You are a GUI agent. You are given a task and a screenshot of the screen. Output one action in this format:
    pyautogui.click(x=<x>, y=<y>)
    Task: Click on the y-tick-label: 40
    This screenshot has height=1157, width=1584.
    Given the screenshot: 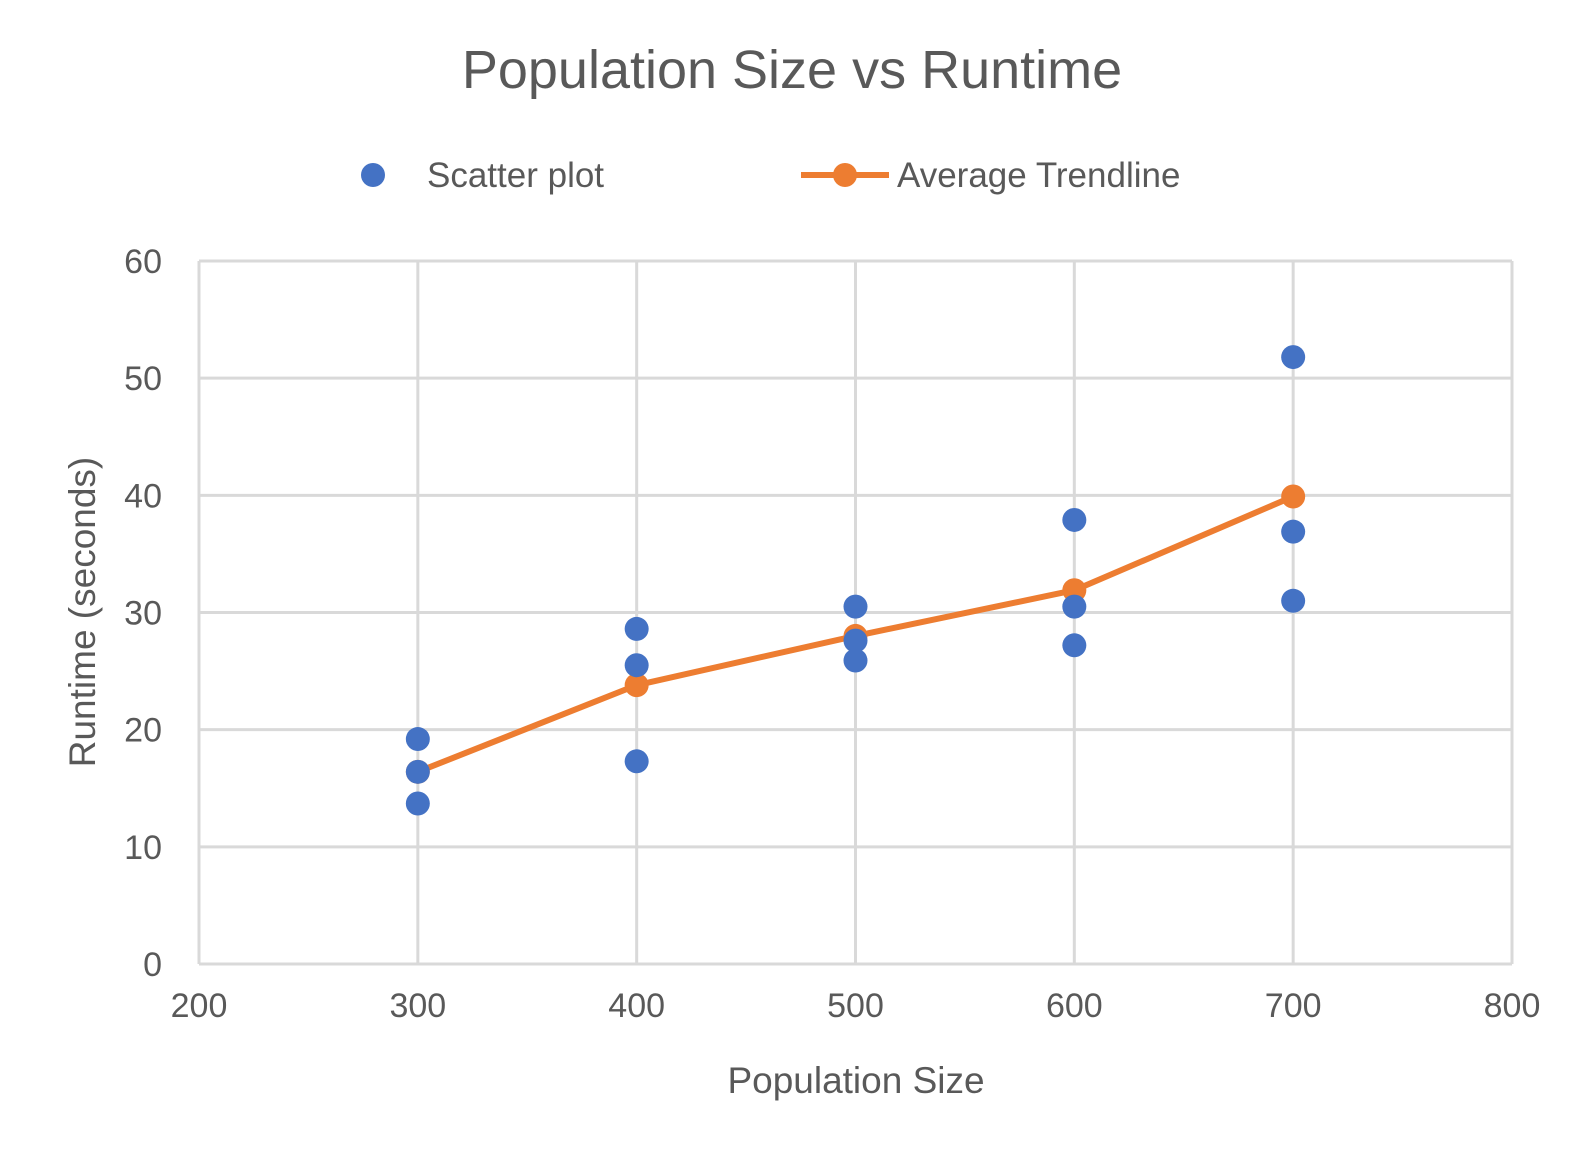 What is the action you would take?
    pyautogui.click(x=143, y=496)
    